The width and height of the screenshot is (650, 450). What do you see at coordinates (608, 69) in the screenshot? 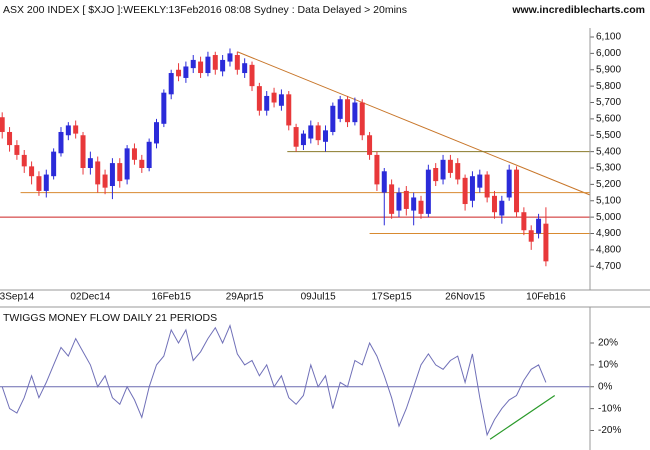
I see `y-tick-label: 5,900` at bounding box center [608, 69].